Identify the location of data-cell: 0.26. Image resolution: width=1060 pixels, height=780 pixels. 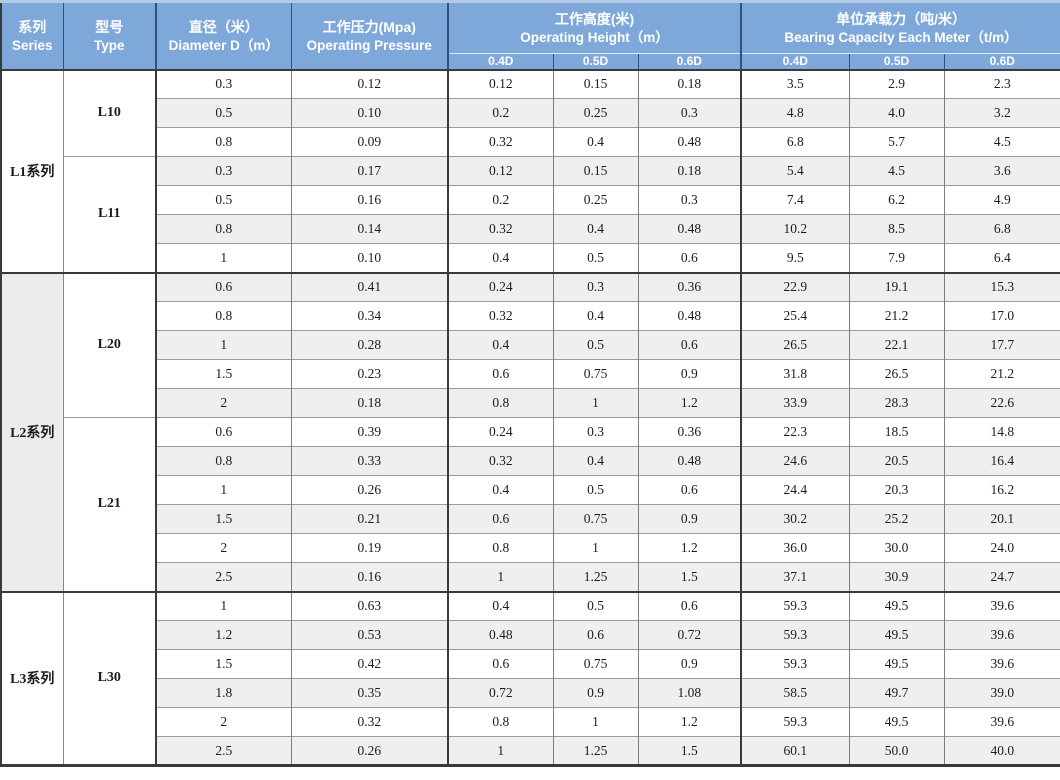
(369, 490).